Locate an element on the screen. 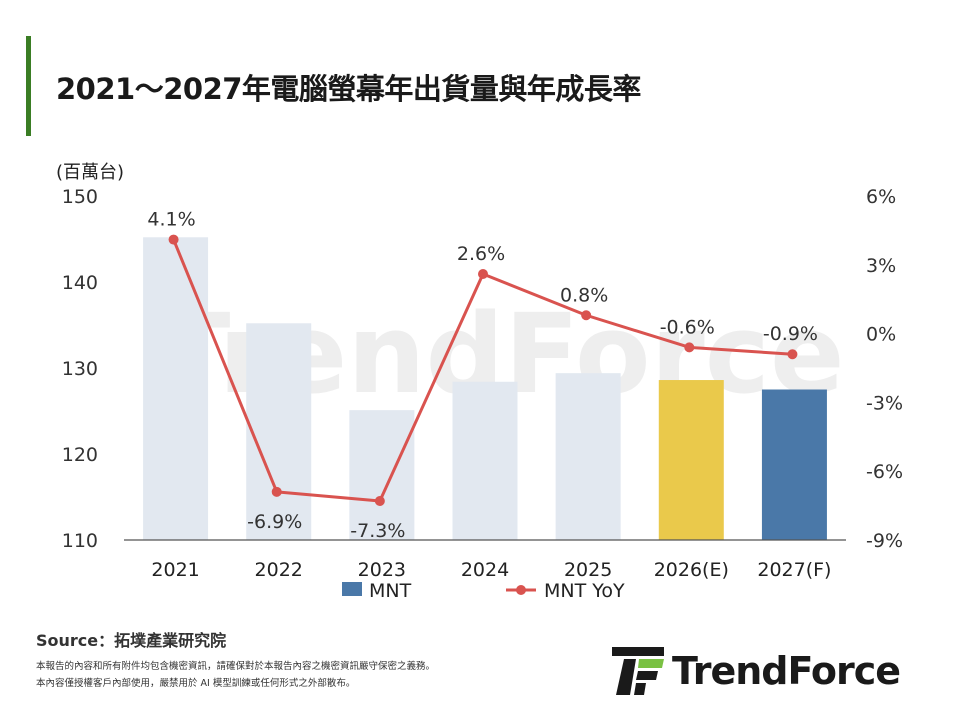 This screenshot has width=960, height=720. x-tick-label: 2021 is located at coordinates (175, 570).